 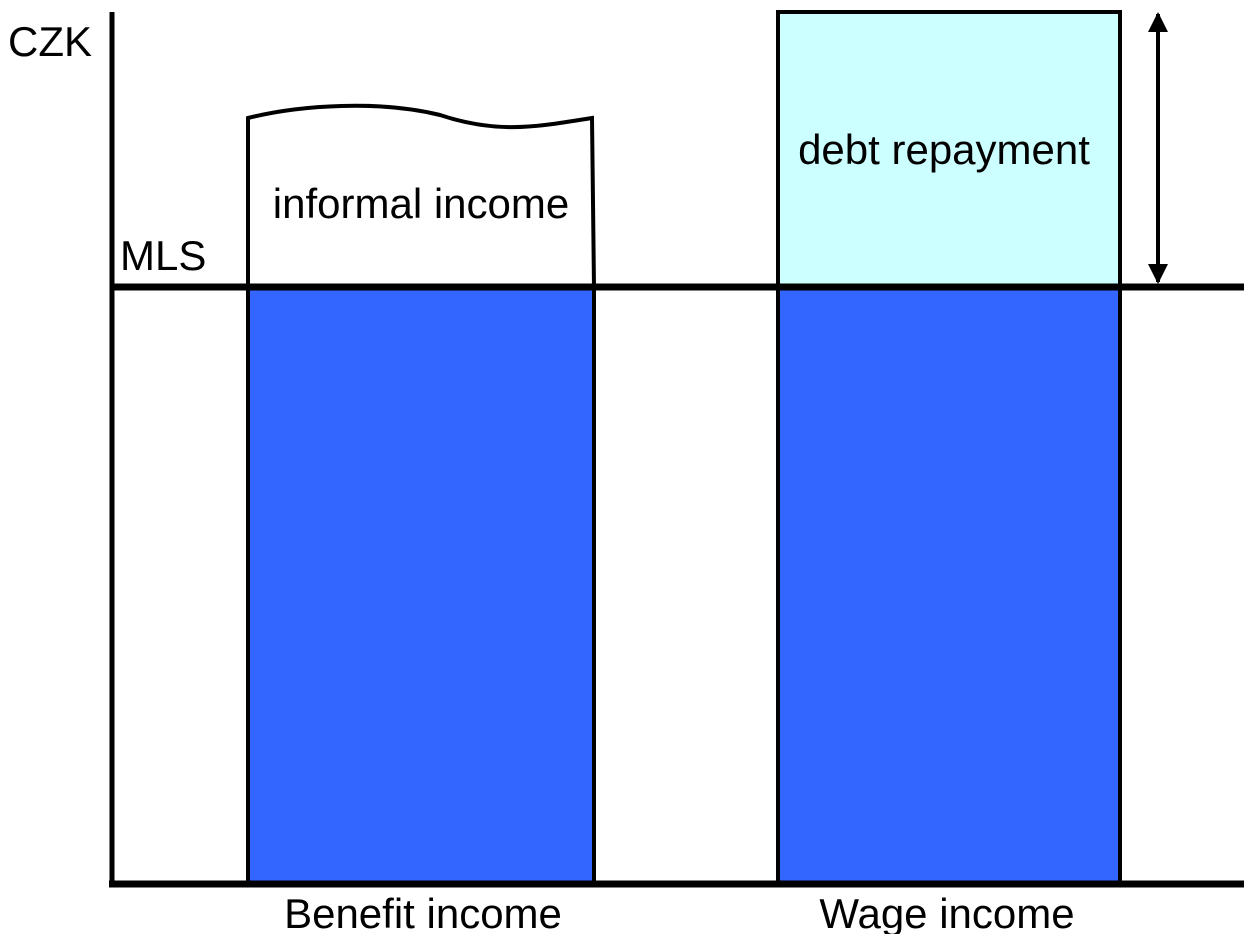 What do you see at coordinates (50, 41) in the screenshot?
I see `y-axis-label: CZK` at bounding box center [50, 41].